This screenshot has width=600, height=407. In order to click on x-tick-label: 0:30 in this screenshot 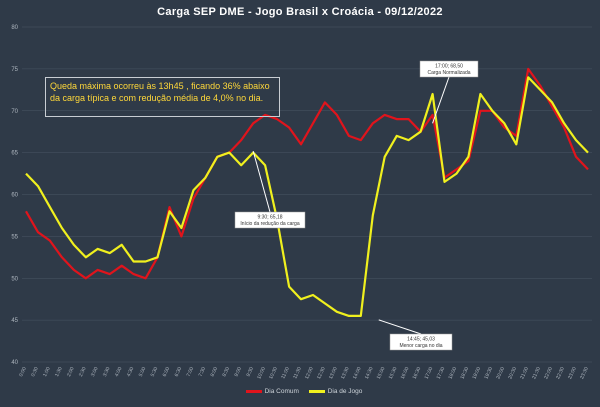, I will do `click(35, 372)`.